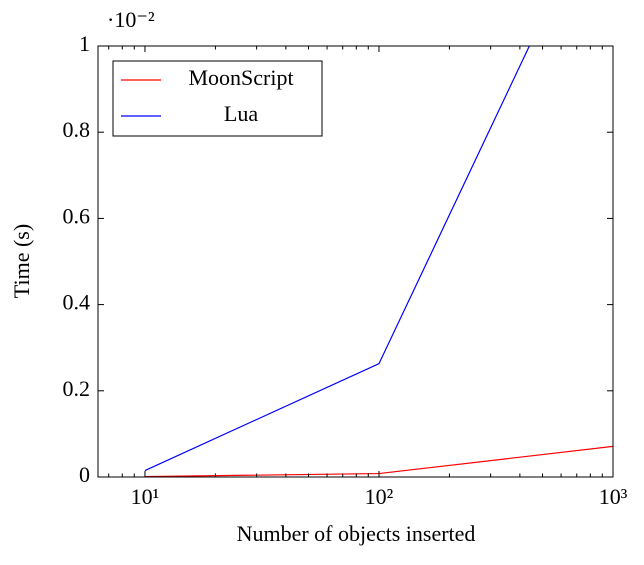 The height and width of the screenshot is (565, 644). I want to click on y-tick-label: 1, so click(84, 43).